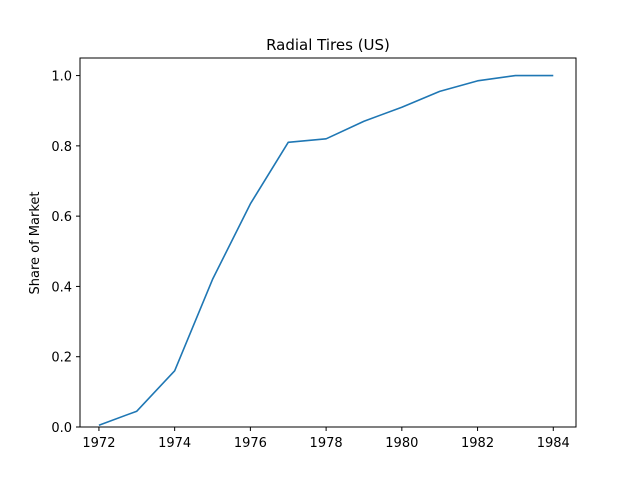 The height and width of the screenshot is (480, 640). I want to click on y-tick-label: 1.0, so click(61, 77).